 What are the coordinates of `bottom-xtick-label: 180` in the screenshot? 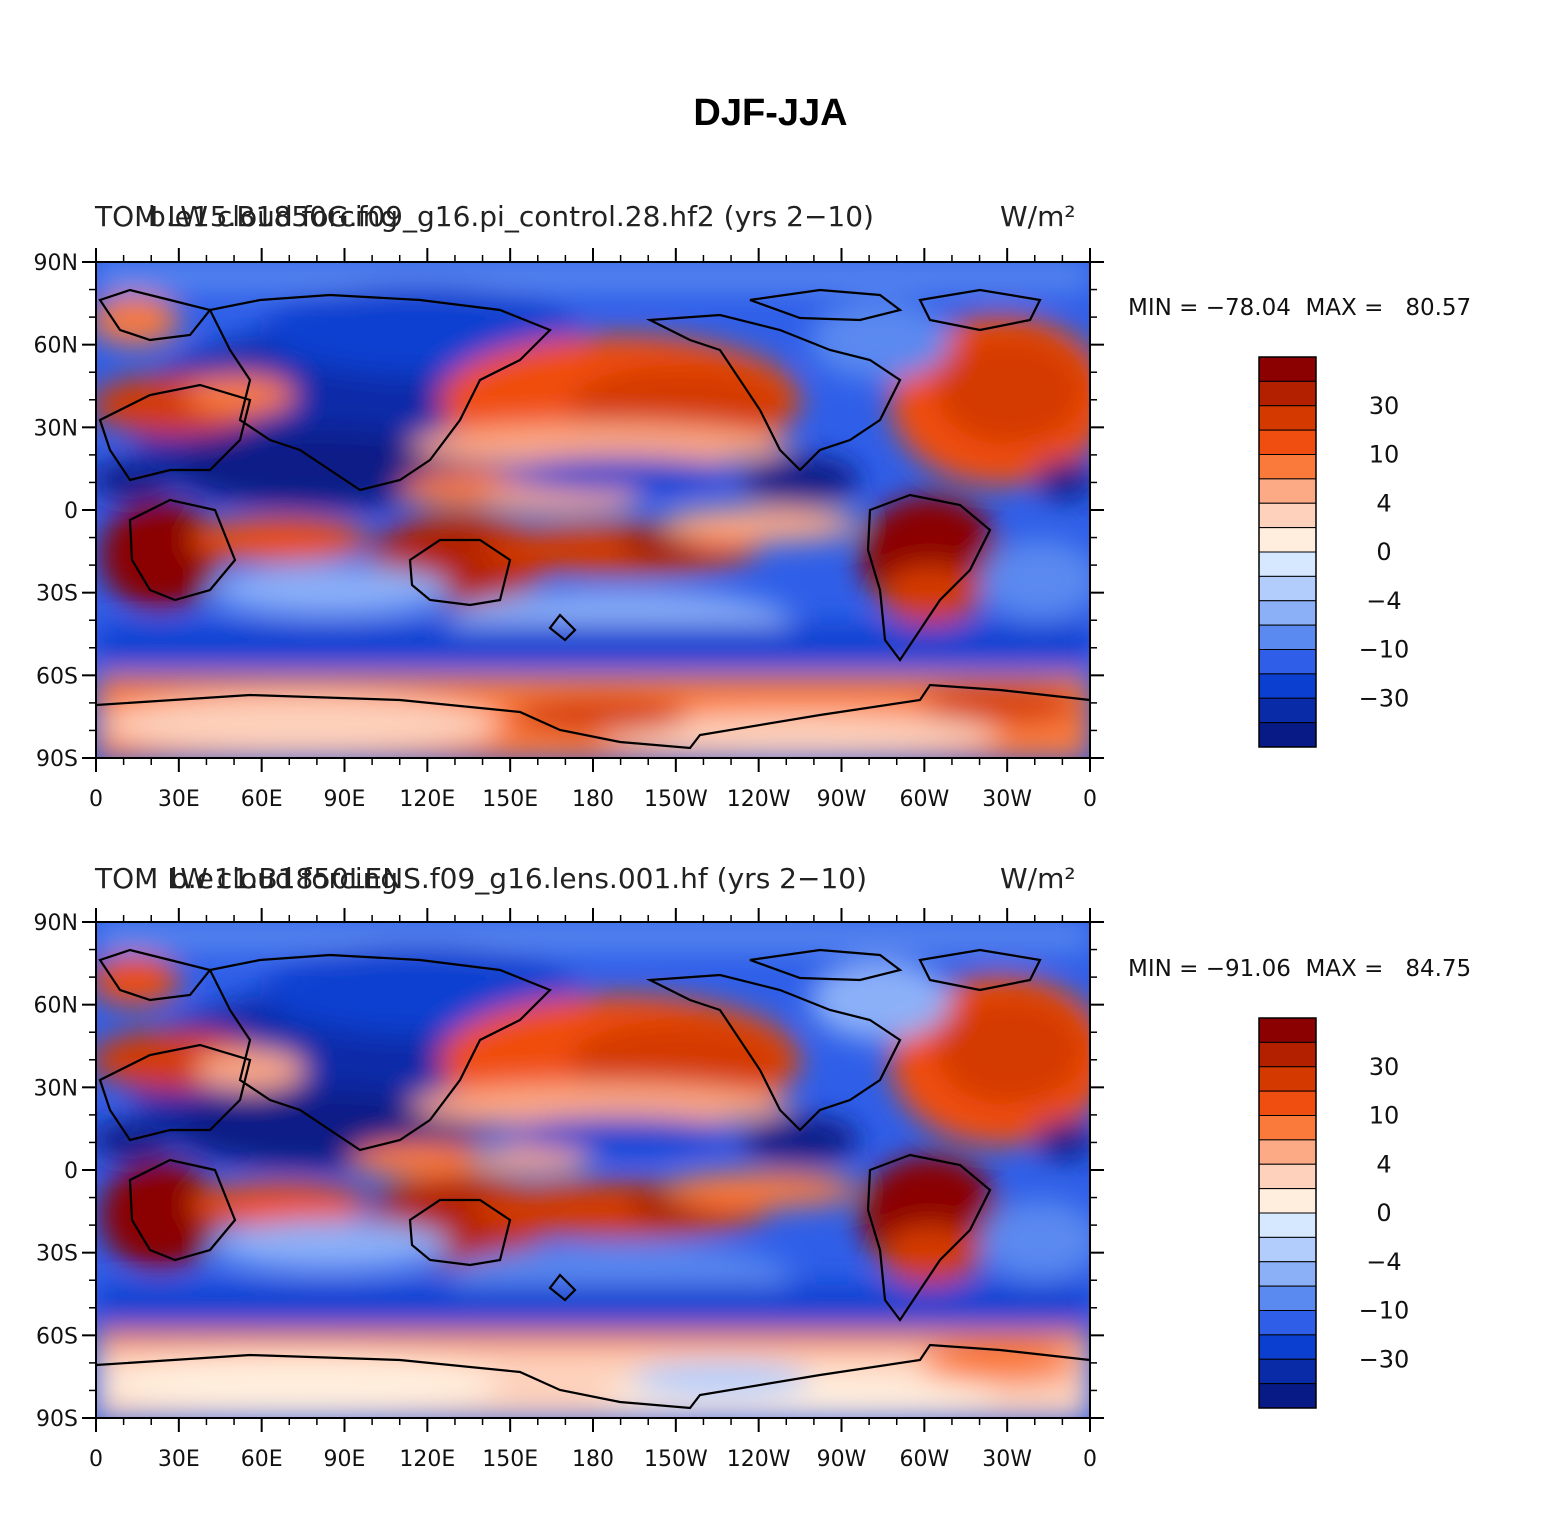 It's located at (593, 1459).